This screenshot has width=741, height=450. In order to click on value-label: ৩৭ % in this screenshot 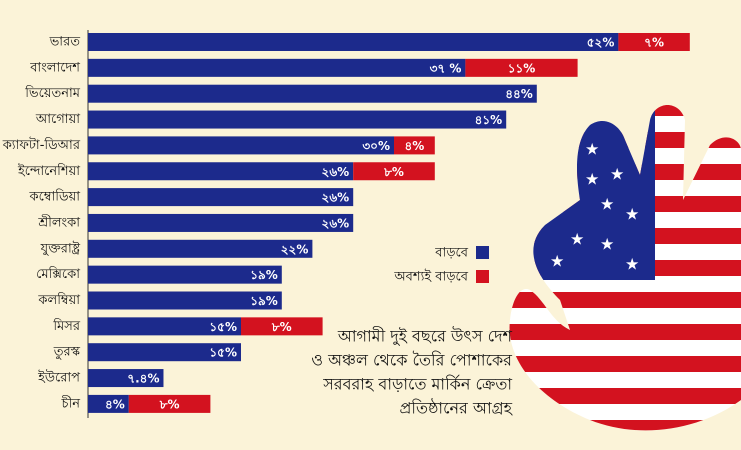, I will do `click(446, 68)`.